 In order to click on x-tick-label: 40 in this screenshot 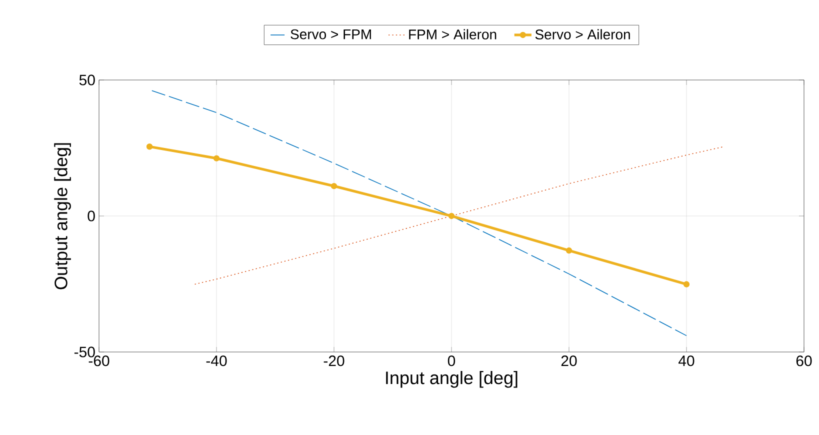, I will do `click(686, 361)`.